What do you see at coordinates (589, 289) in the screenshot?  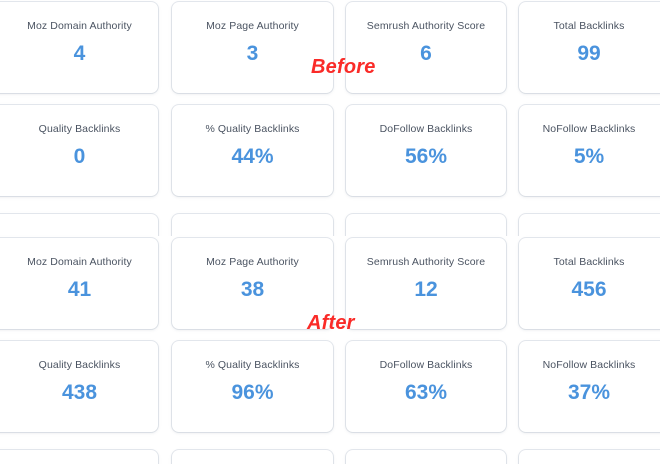 I see `metric-card-value: 456` at bounding box center [589, 289].